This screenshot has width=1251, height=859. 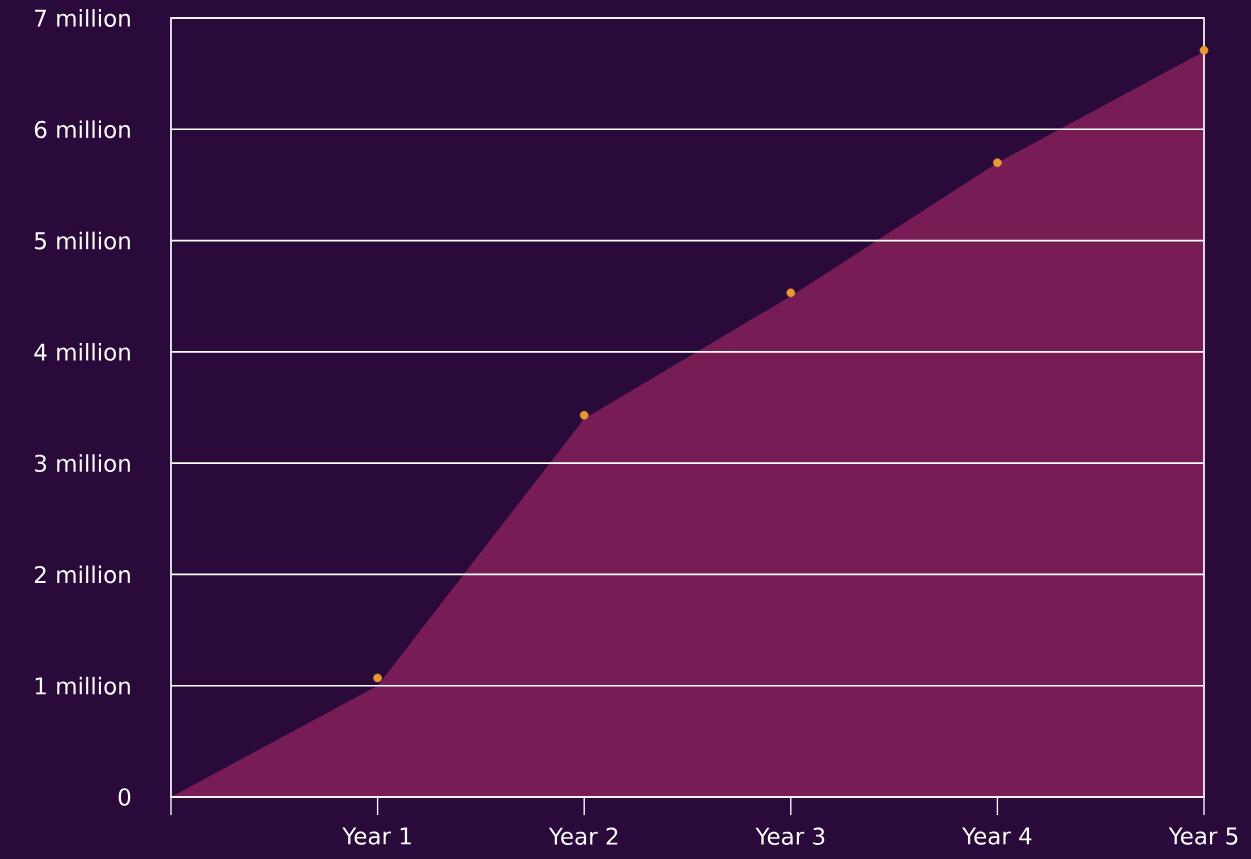 I want to click on x-tick-label: Year 3, so click(x=790, y=836).